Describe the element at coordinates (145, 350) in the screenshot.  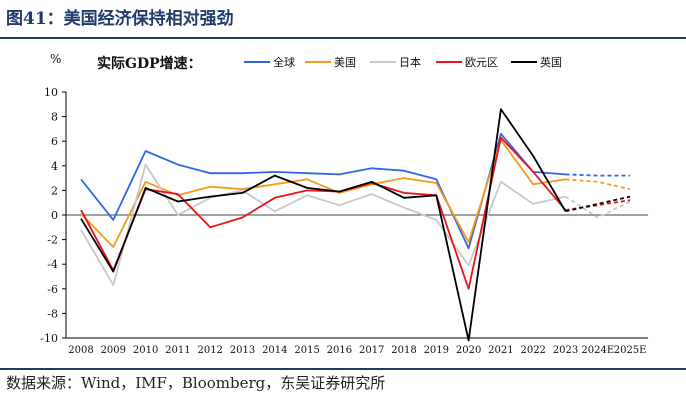
I see `x-tick-label: 2010` at that location.